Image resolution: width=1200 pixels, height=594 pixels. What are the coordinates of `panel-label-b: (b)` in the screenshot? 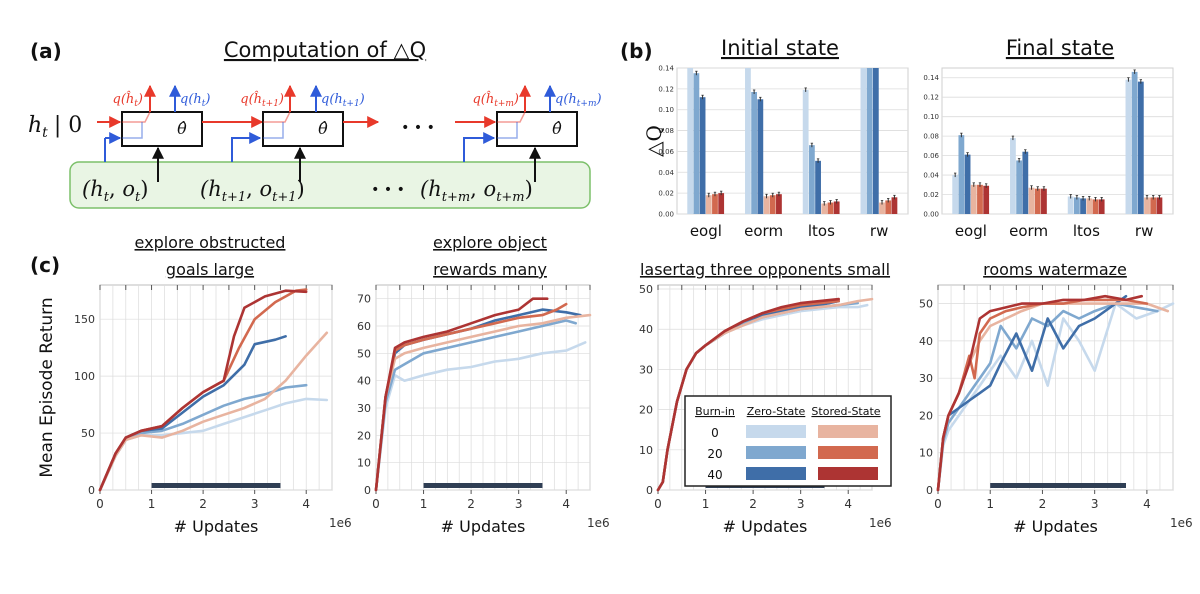 It's located at (636, 51).